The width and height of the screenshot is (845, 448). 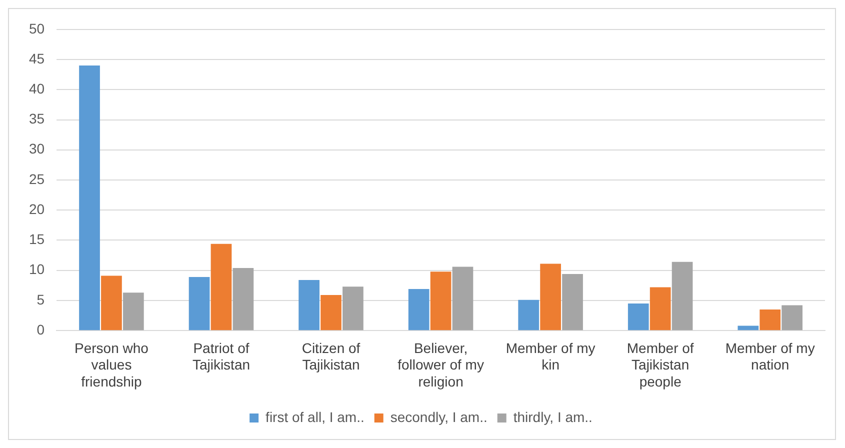 I want to click on legend-label: first of all, I am.., so click(x=315, y=416).